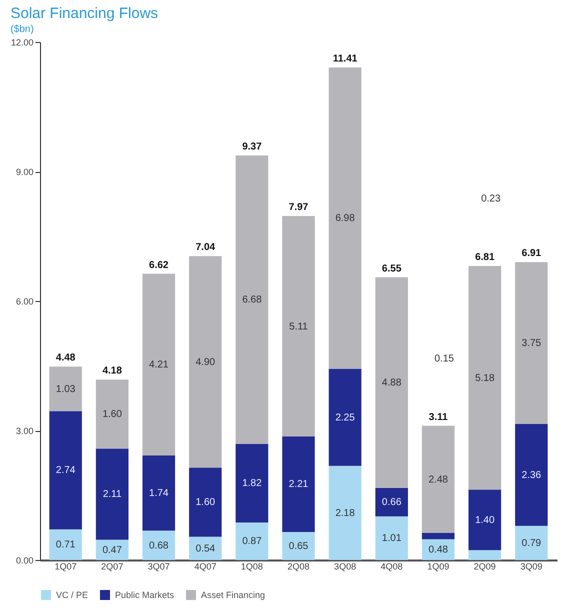 This screenshot has width=569, height=608. I want to click on data-label: 0.87, so click(252, 542).